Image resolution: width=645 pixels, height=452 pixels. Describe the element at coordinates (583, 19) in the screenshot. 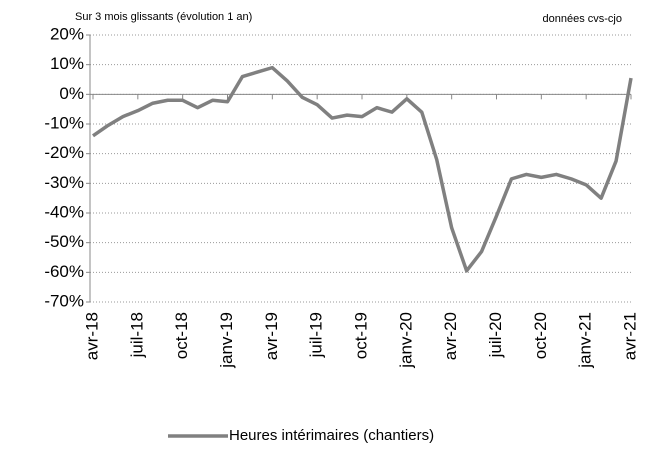

I see `chart-note: données cvs-cjo` at that location.